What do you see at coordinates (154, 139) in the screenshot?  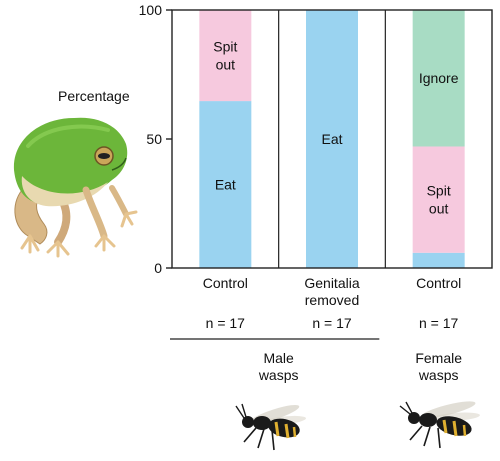 I see `y-tick-label: 50` at bounding box center [154, 139].